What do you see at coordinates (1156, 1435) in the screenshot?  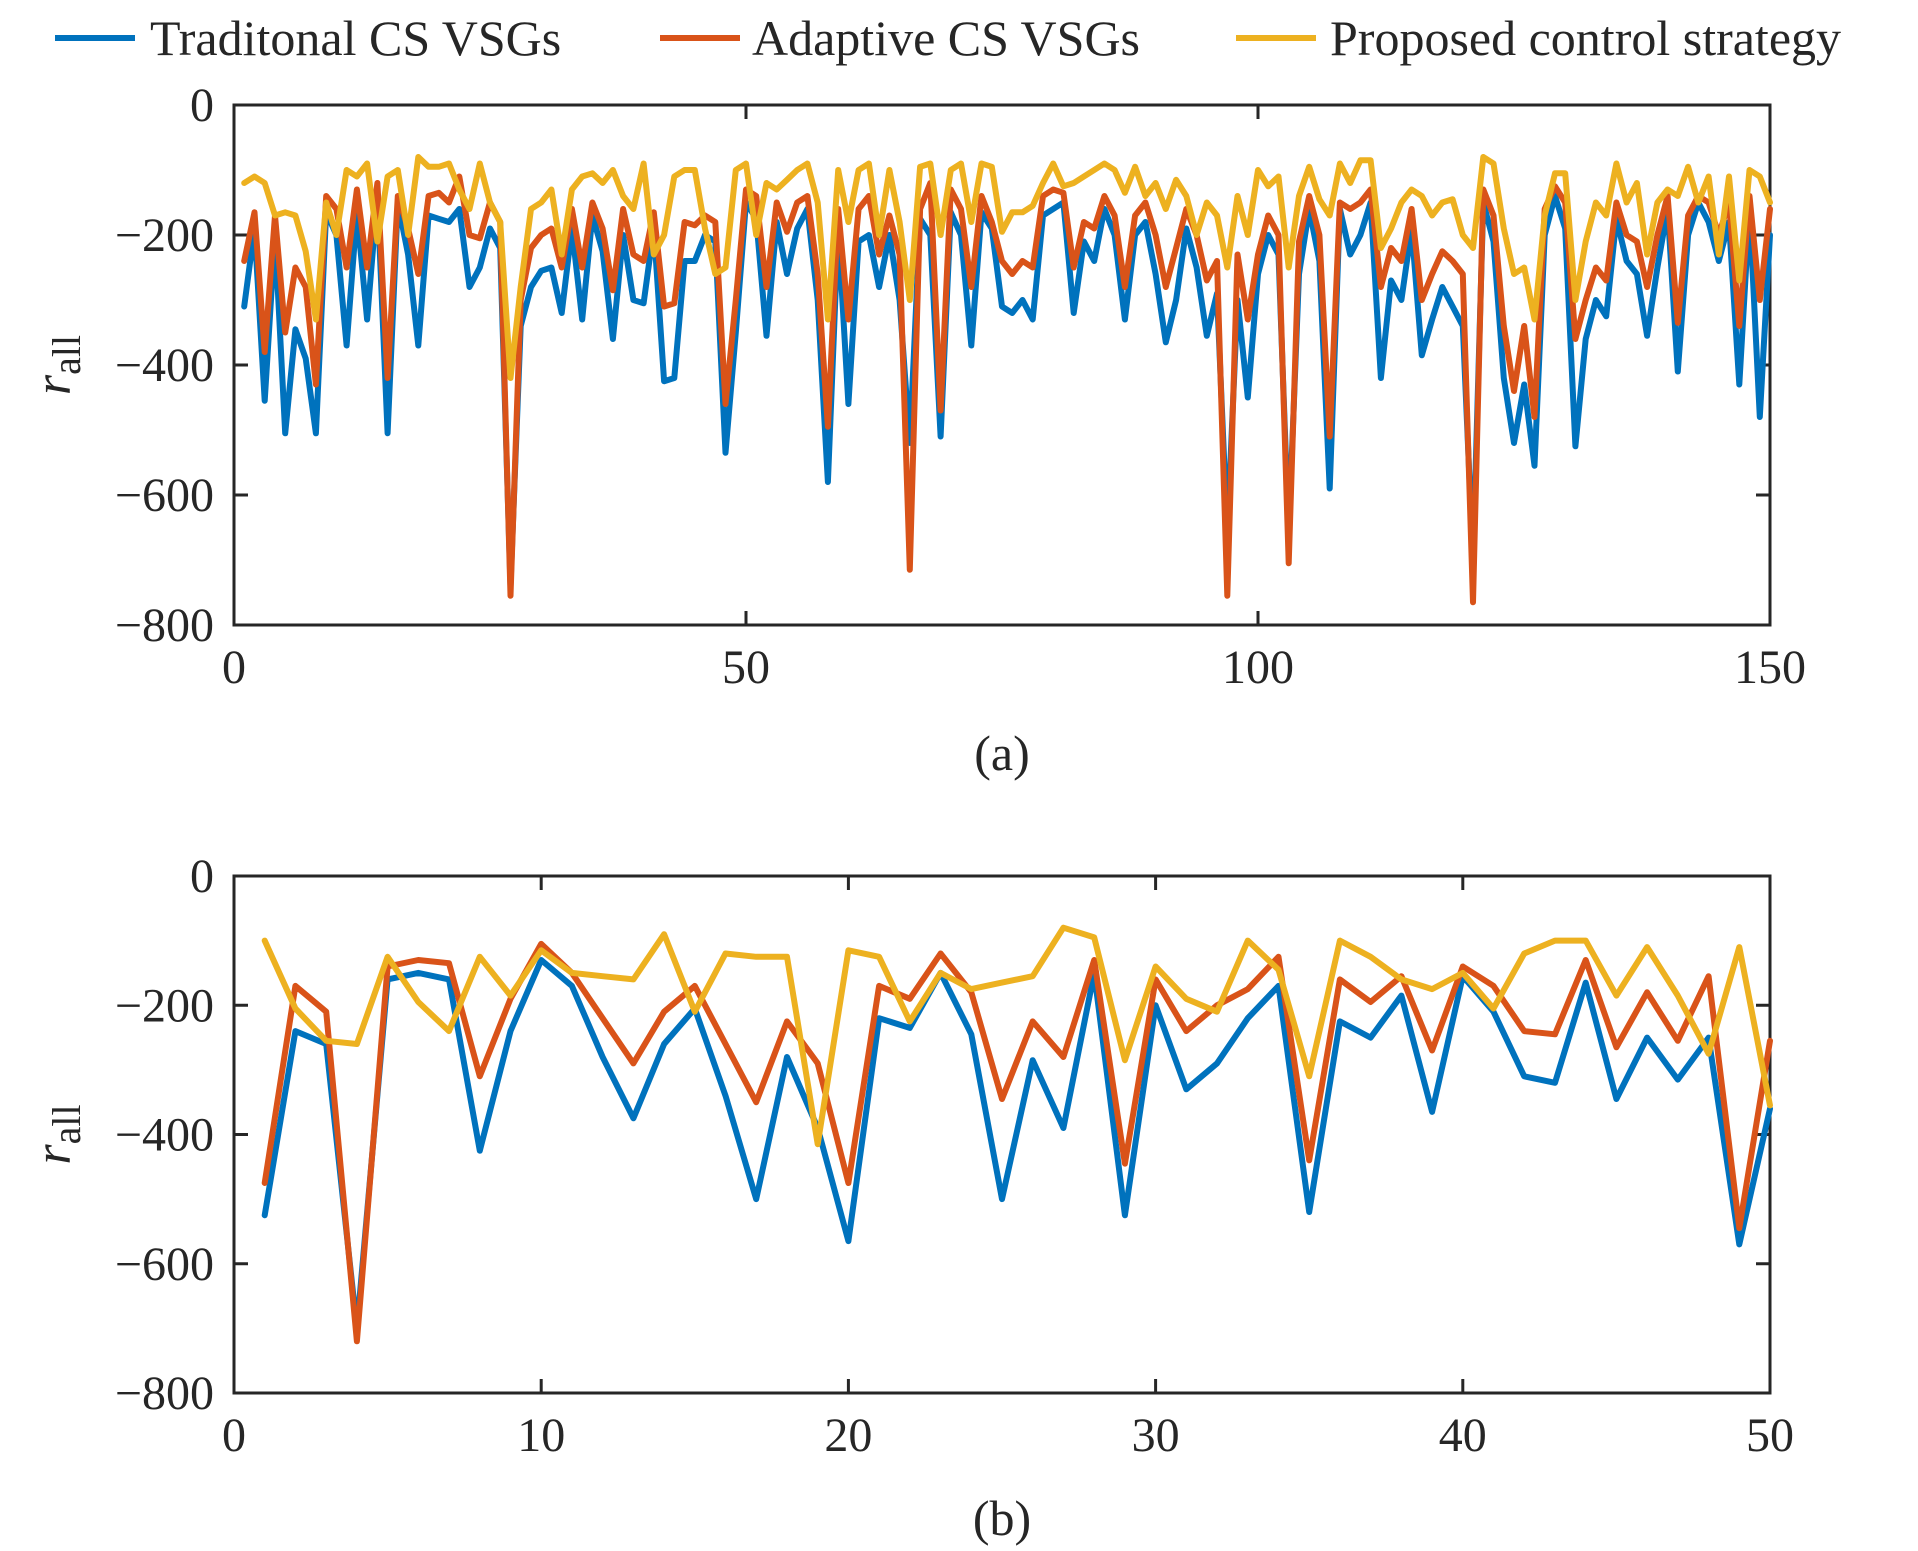 I see `x-tick-label: 30` at bounding box center [1156, 1435].